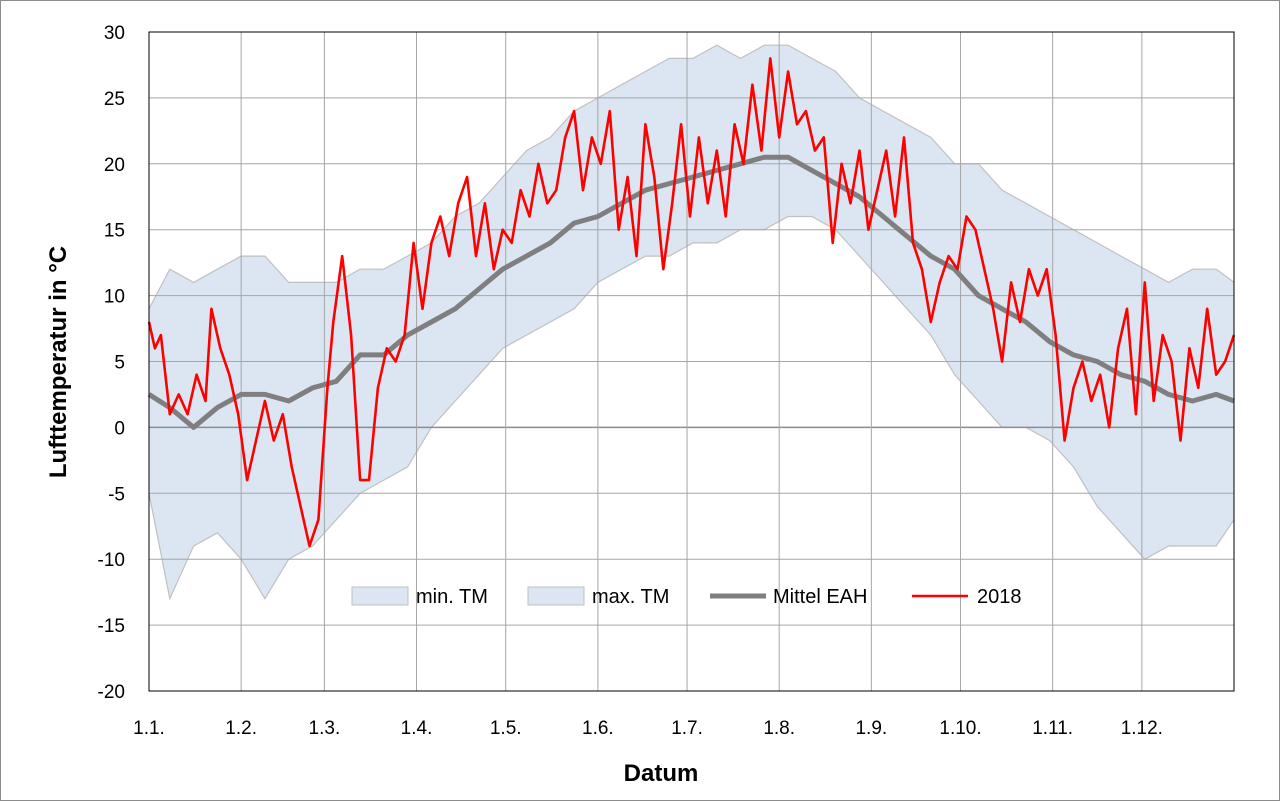  What do you see at coordinates (960, 728) in the screenshot?
I see `x-tick-label: 1.10.` at bounding box center [960, 728].